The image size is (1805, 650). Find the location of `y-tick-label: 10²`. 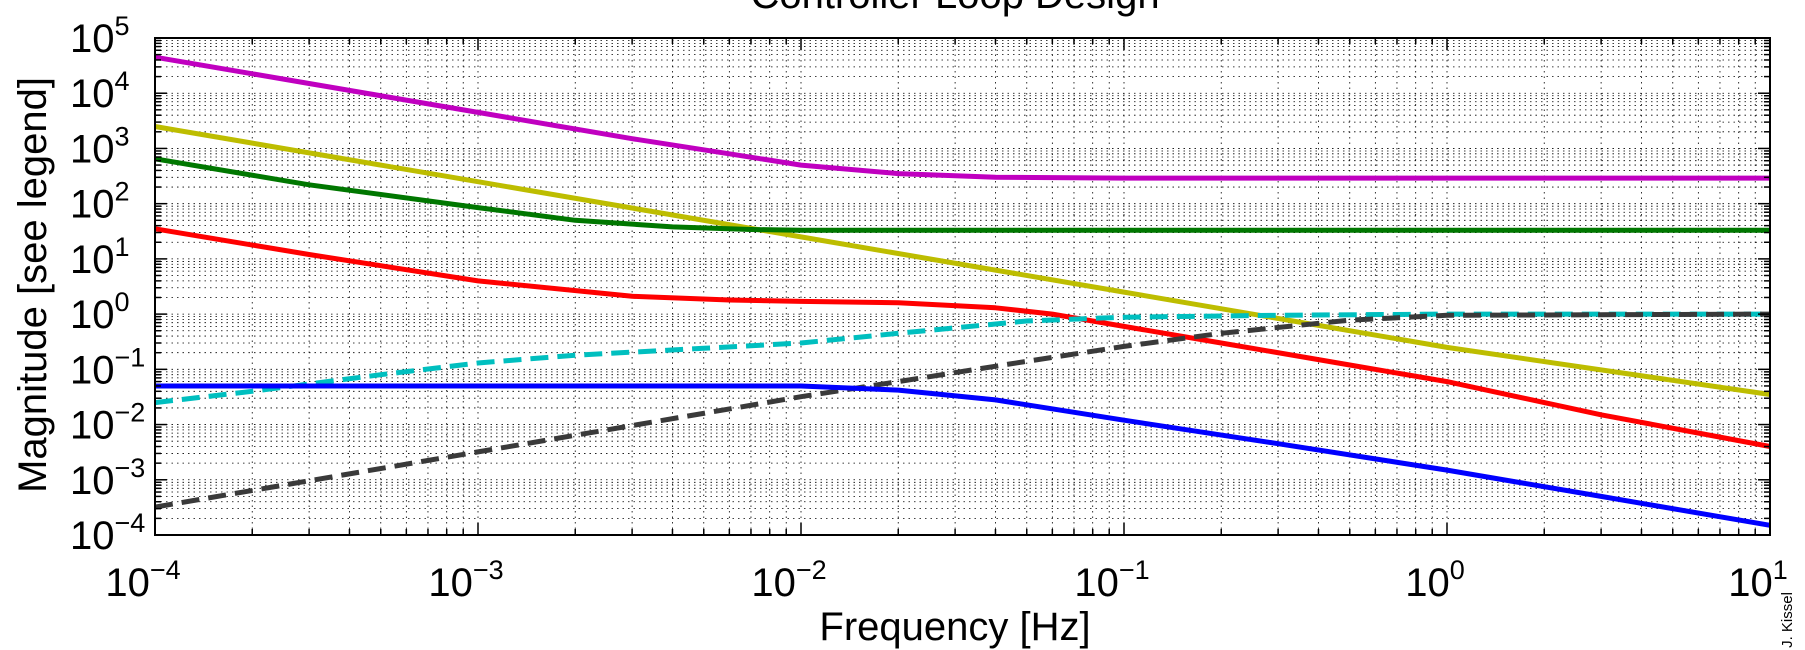

y-tick-label: 10² is located at coordinates (100, 202).